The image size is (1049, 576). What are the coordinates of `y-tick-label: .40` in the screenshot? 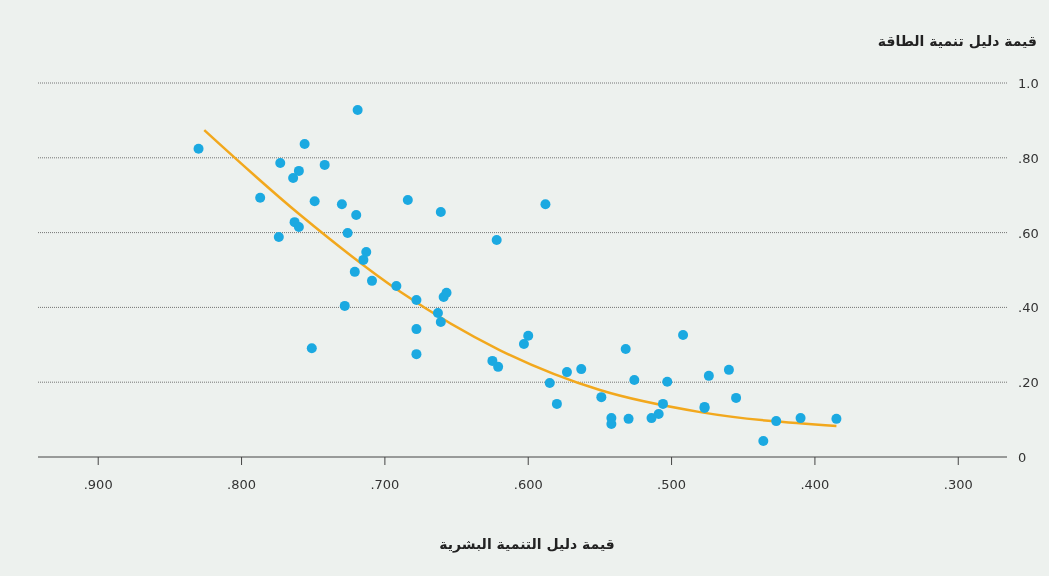 It's located at (1028, 308).